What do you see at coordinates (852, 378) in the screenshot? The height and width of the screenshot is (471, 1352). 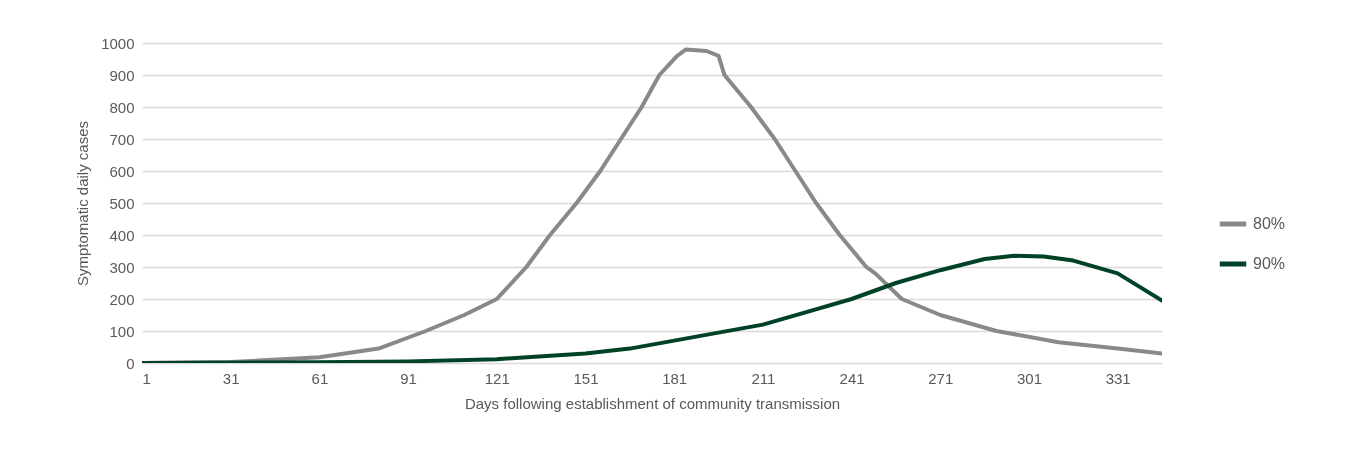 I see `x-tick-label: 241` at bounding box center [852, 378].